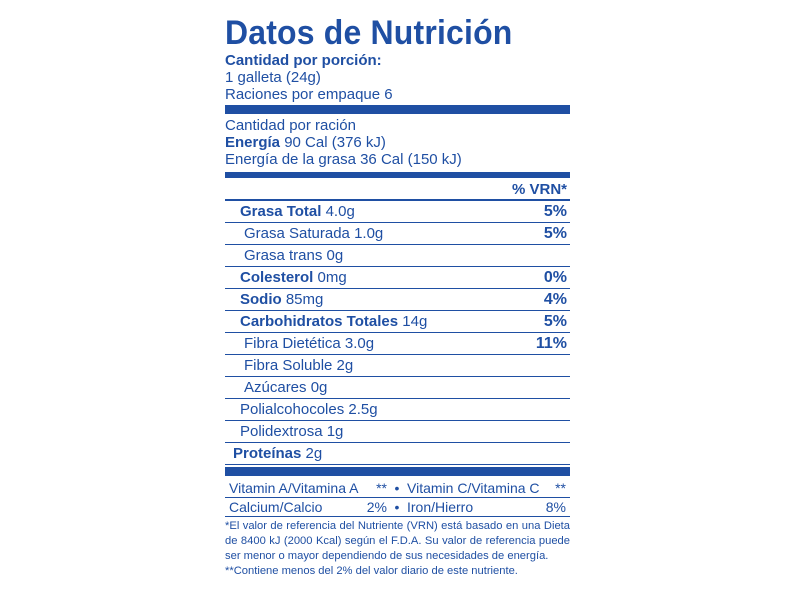  What do you see at coordinates (338, 211) in the screenshot?
I see `nutrient-amount: 4.0g` at bounding box center [338, 211].